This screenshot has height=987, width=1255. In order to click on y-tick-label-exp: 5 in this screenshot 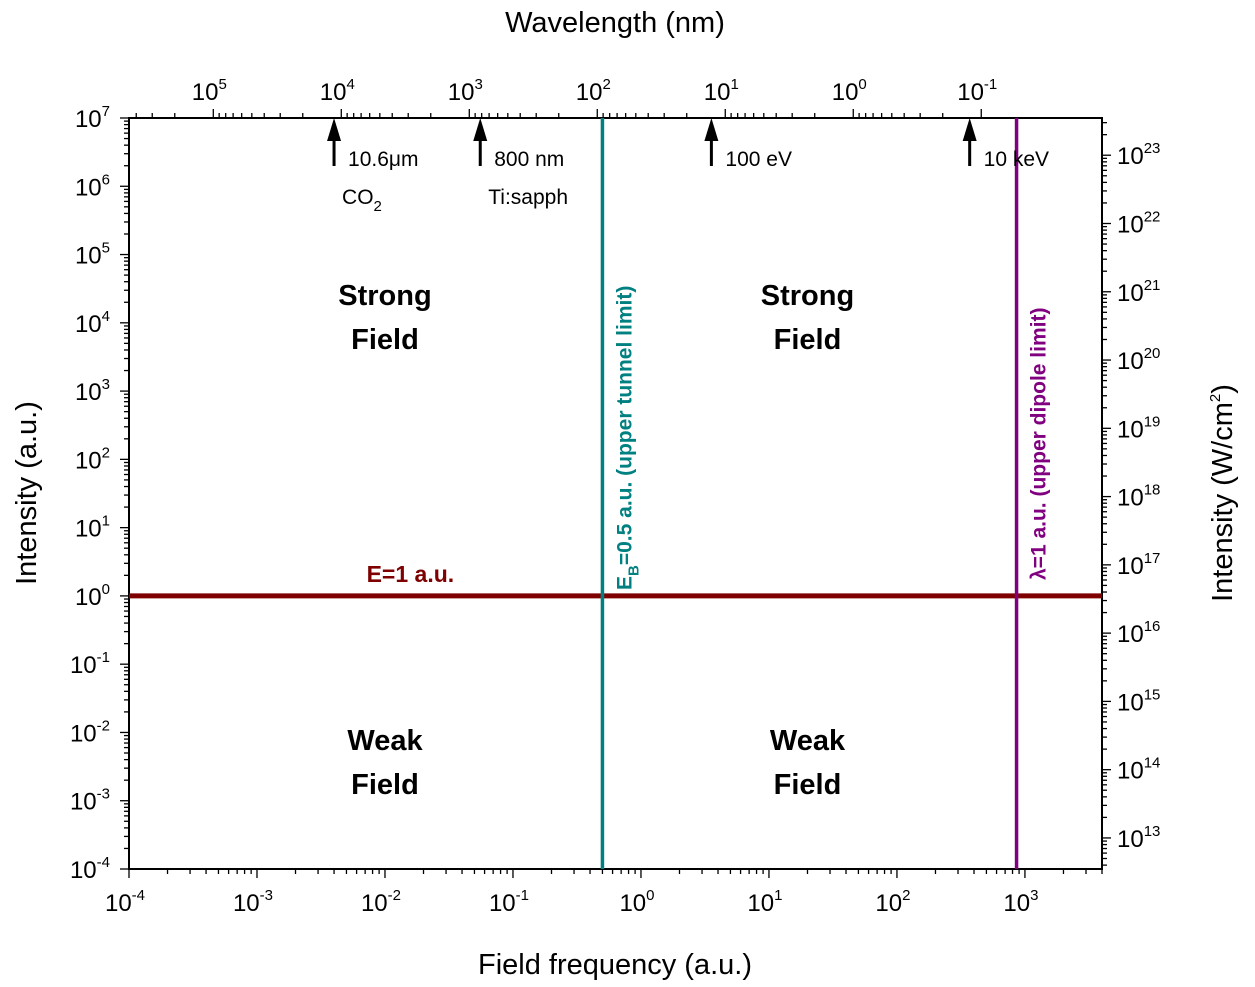, I will do `click(106, 248)`.